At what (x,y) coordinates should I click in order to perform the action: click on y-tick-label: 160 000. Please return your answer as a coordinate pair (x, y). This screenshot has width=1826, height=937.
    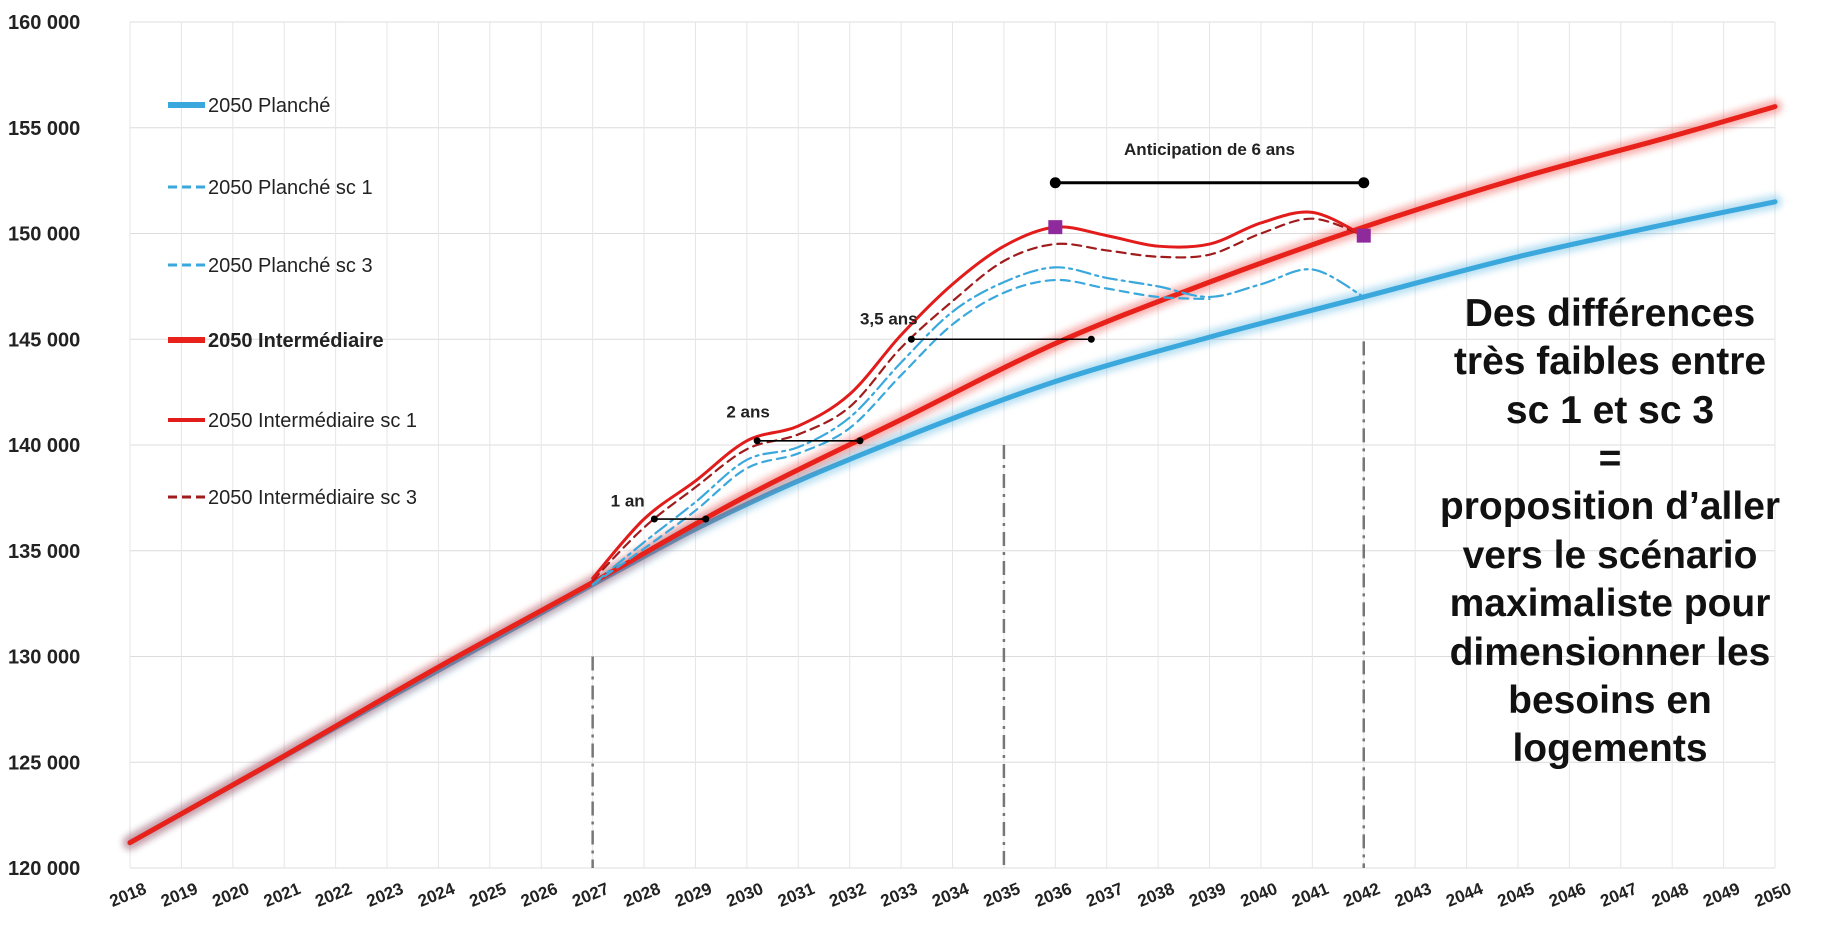
    Looking at the image, I should click on (44, 23).